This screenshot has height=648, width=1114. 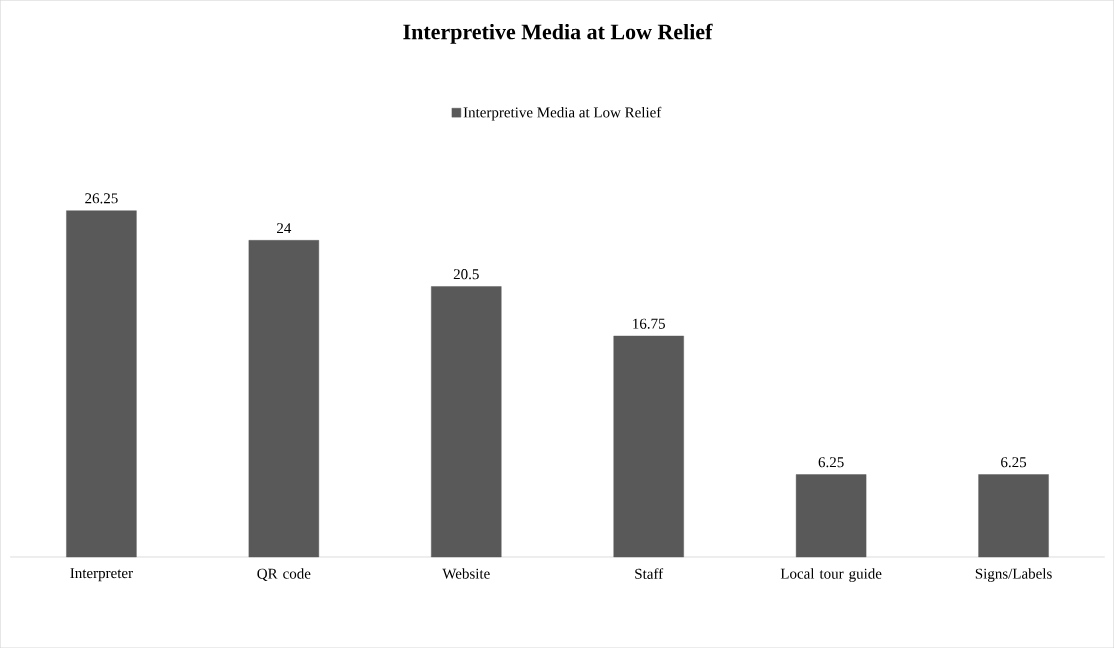 I want to click on x-tick-label: Website, so click(x=466, y=573).